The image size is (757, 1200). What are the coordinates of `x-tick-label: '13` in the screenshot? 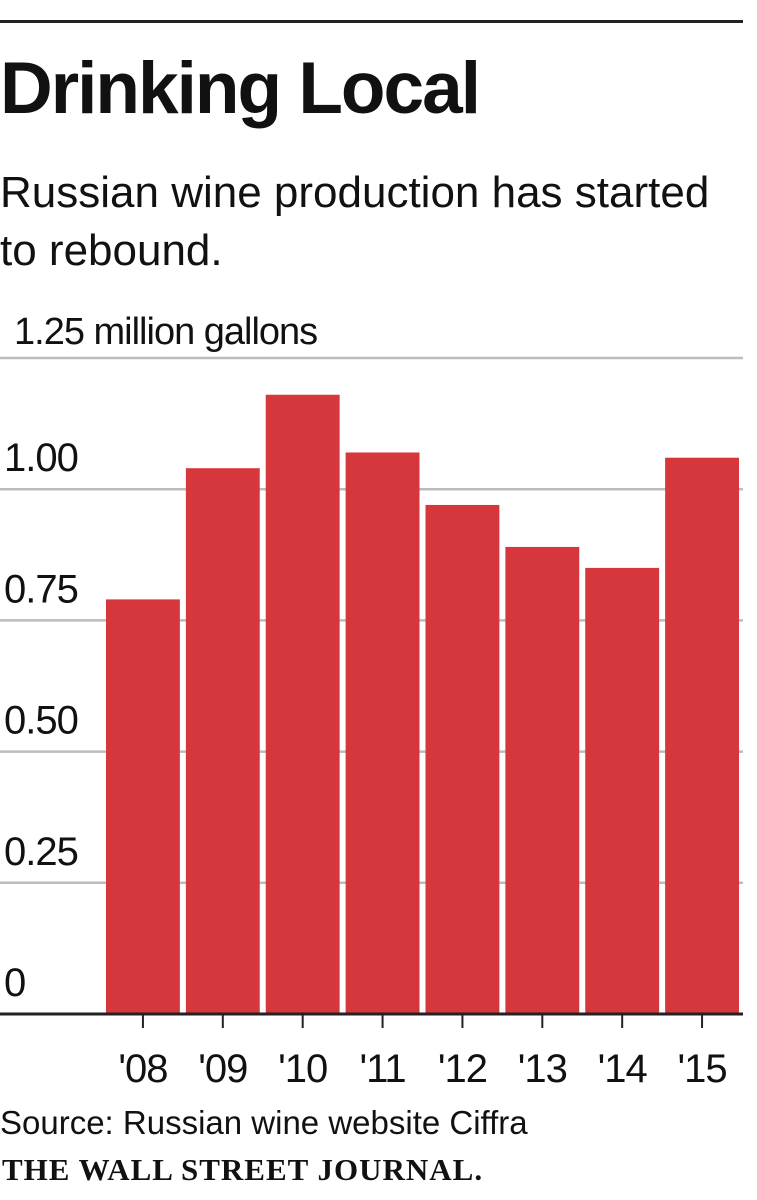 It's located at (542, 1069).